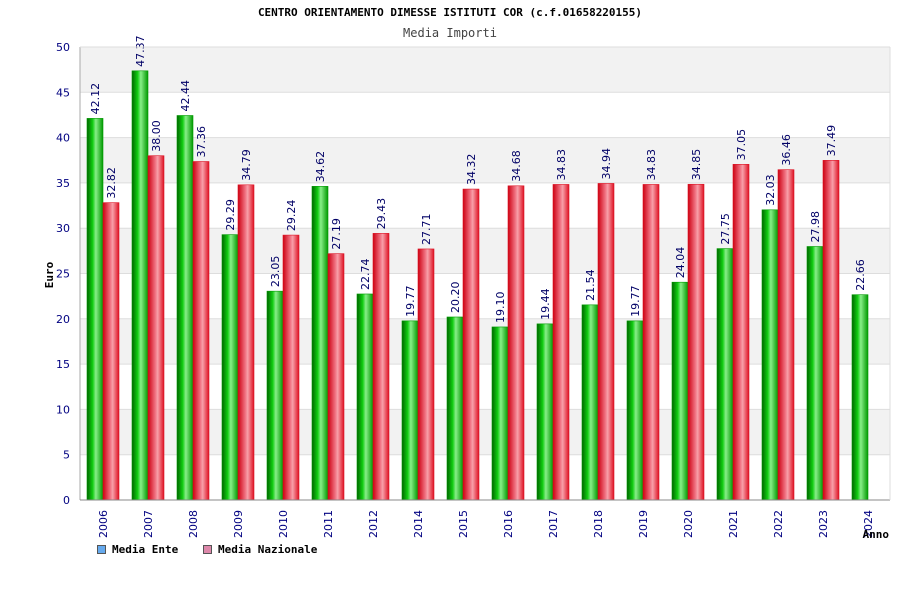  Describe the element at coordinates (268, 549) in the screenshot. I see `legend-label-nazionale: Media Nazionale` at that location.